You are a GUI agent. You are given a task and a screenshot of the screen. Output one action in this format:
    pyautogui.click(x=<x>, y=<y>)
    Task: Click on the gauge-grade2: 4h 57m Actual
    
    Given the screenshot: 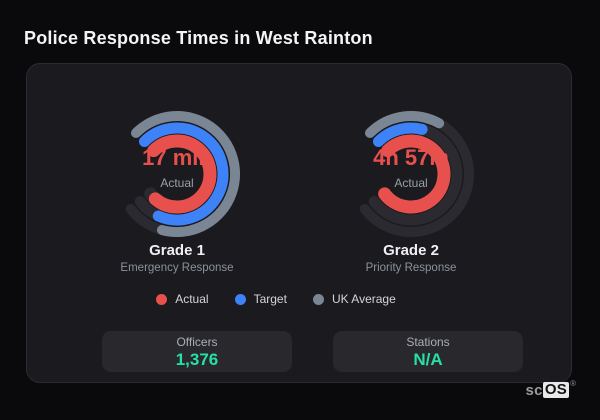 What is the action you would take?
    pyautogui.click(x=411, y=174)
    